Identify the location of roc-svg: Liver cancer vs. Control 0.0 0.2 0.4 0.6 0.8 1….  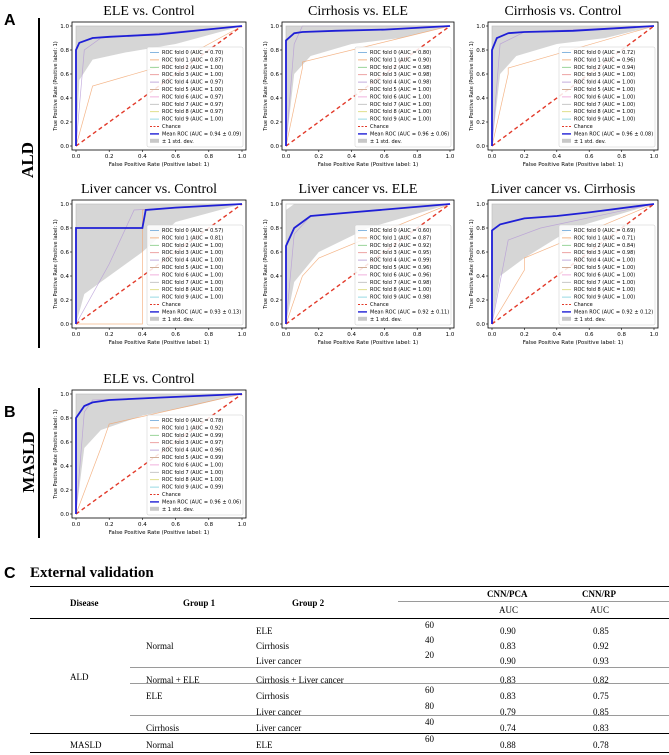
(150, 264).